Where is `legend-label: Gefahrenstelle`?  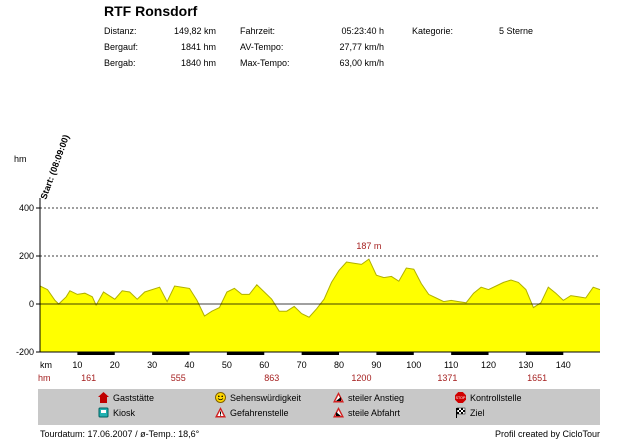
legend-label: Gefahrenstelle is located at coordinates (259, 412).